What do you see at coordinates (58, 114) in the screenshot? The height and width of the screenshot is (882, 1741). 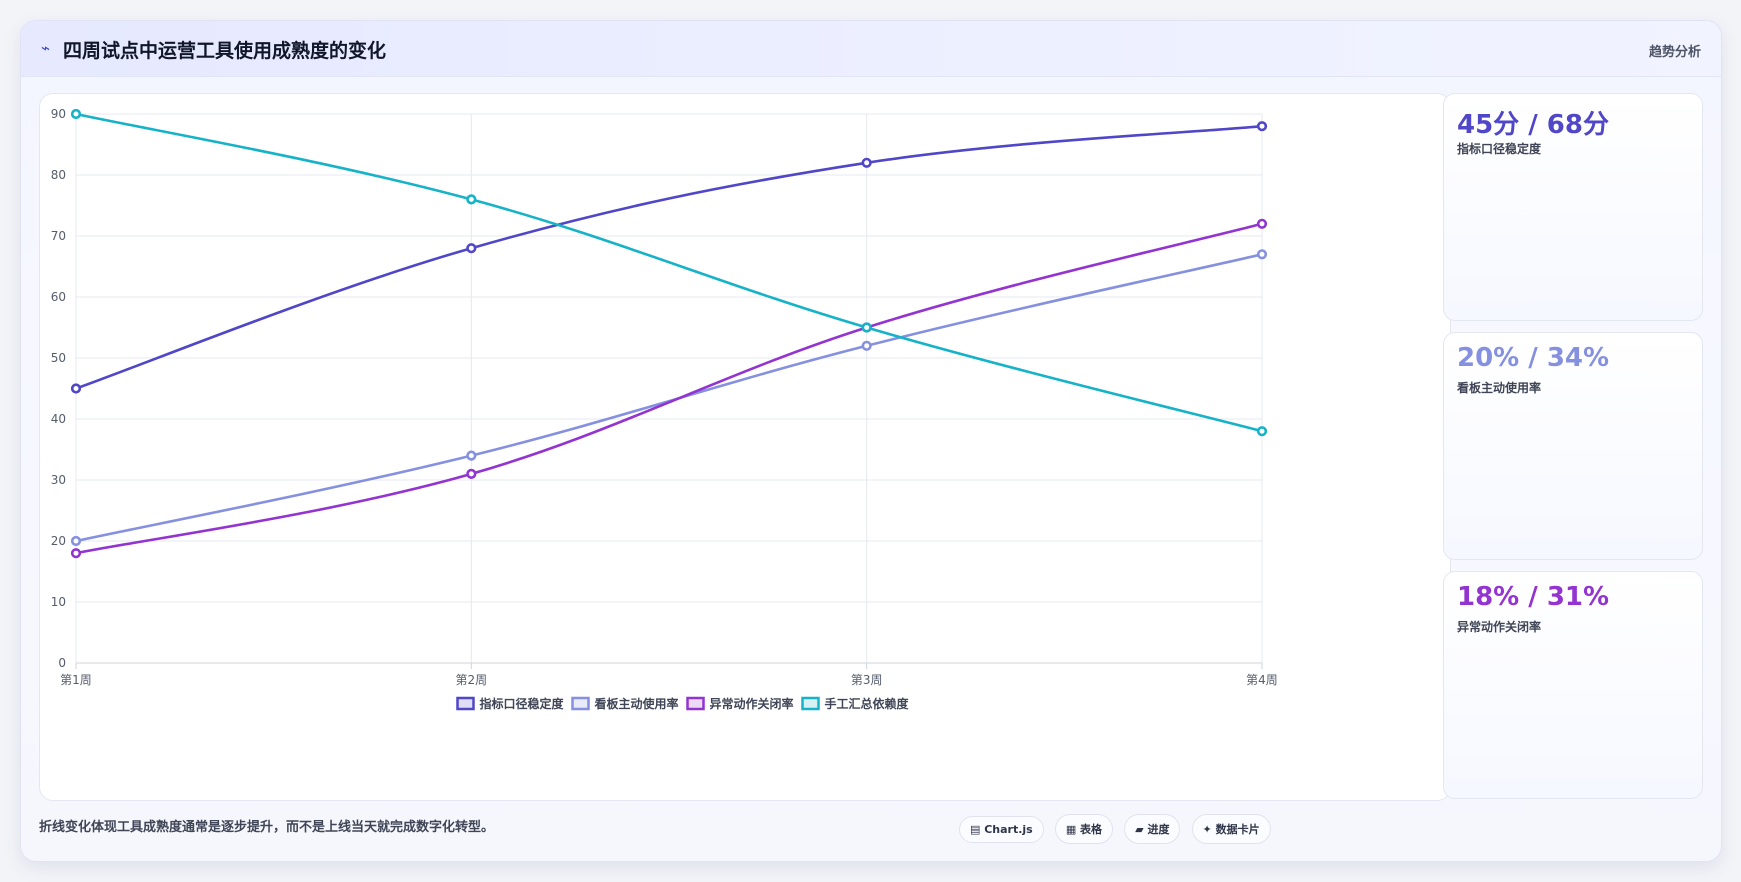 I see `y-tick-label: 90` at bounding box center [58, 114].